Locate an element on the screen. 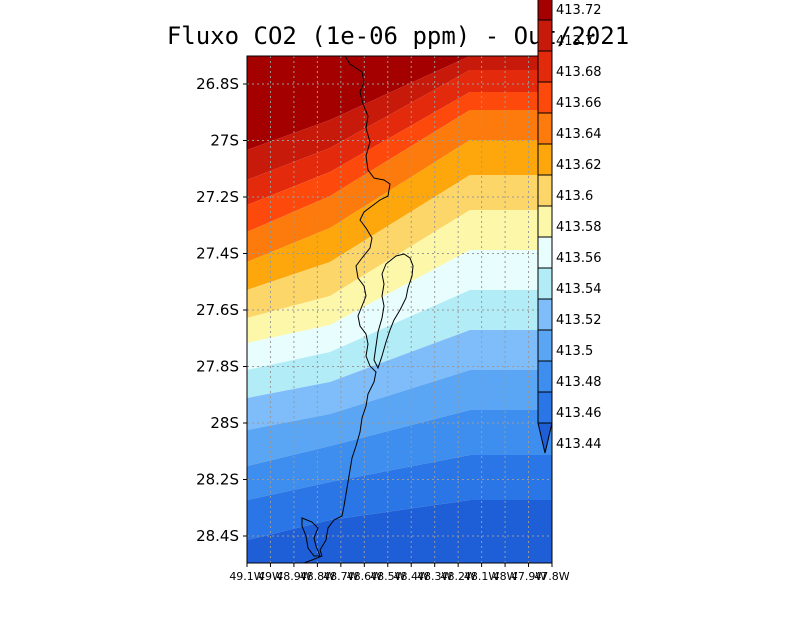  colorbar-label: 413.54 is located at coordinates (579, 289).